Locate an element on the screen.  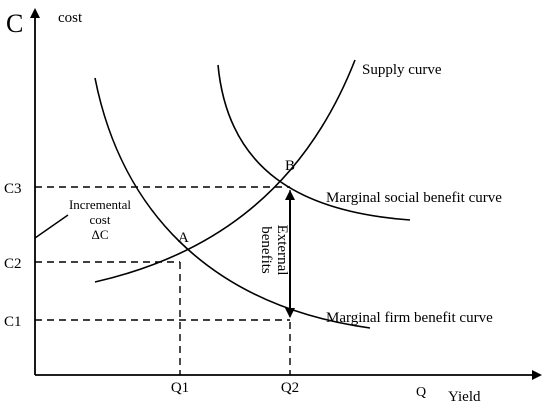
y-label: cost is located at coordinates (70, 18).